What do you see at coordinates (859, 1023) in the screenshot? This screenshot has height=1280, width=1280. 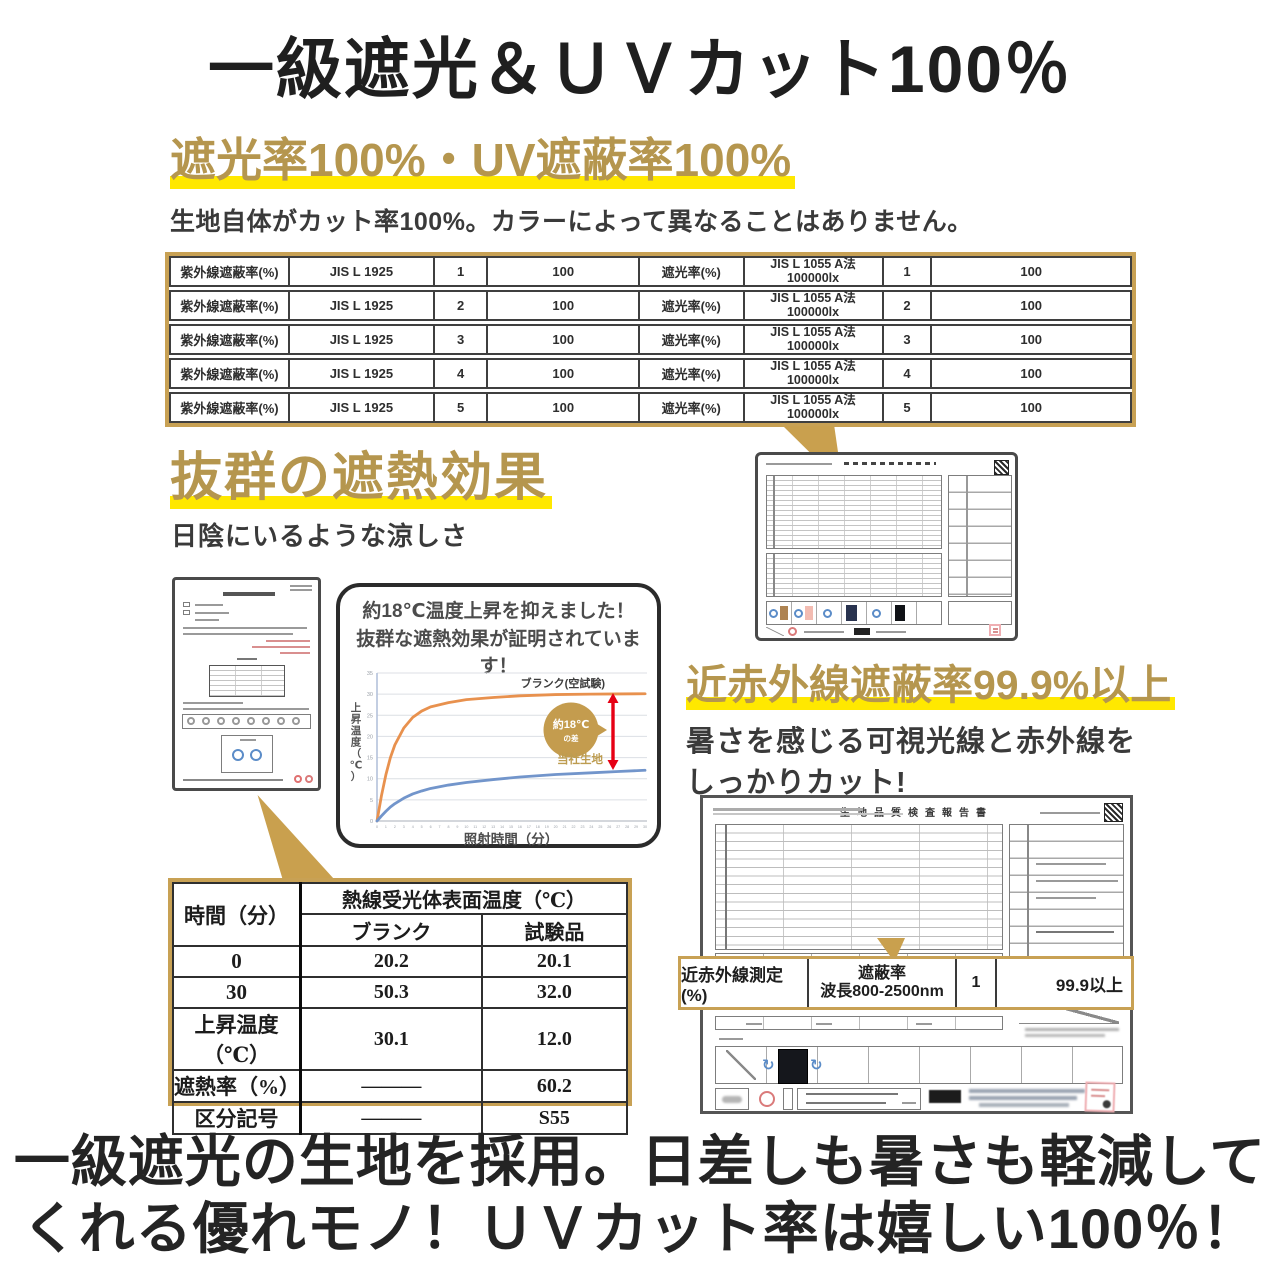 I see `doc-row` at bounding box center [859, 1023].